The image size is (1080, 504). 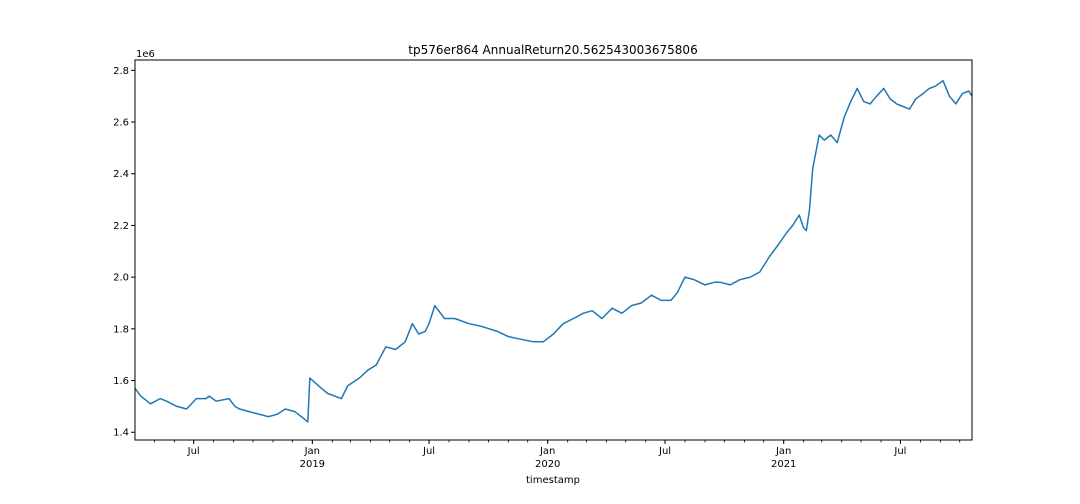 I want to click on y-tick-label: 2.4, so click(x=121, y=174).